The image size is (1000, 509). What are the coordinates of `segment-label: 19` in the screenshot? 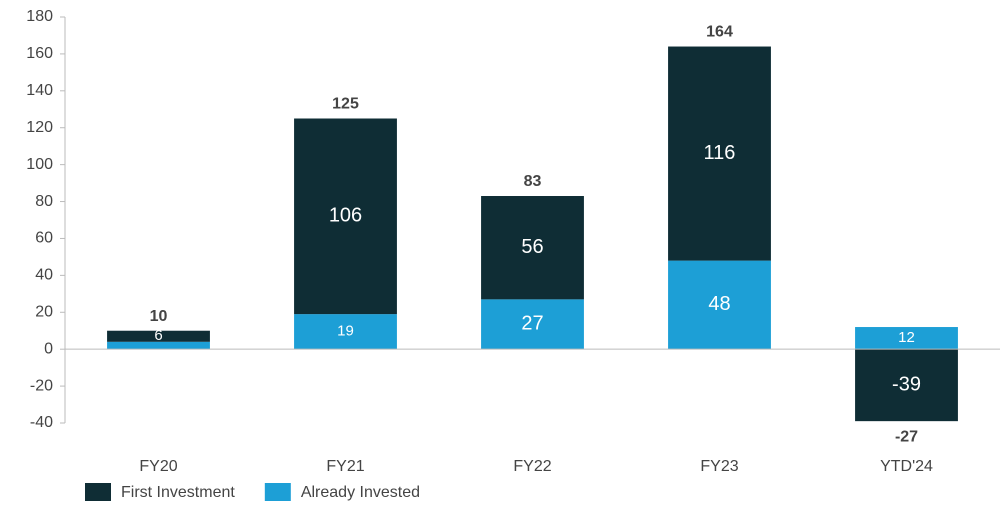 It's located at (345, 331).